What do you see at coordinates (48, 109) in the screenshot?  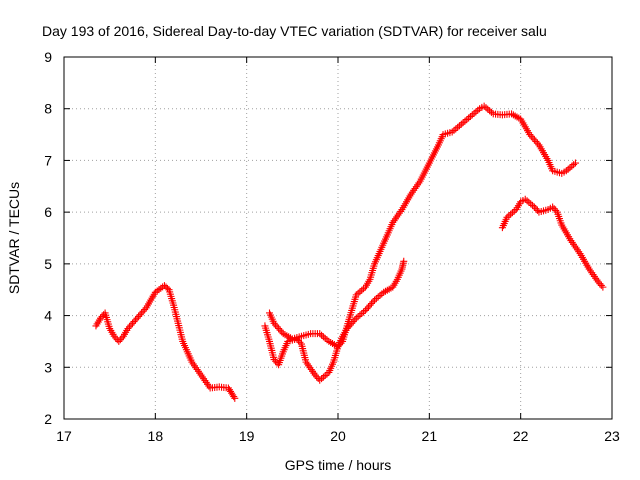 I see `y-tick-label: 8` at bounding box center [48, 109].